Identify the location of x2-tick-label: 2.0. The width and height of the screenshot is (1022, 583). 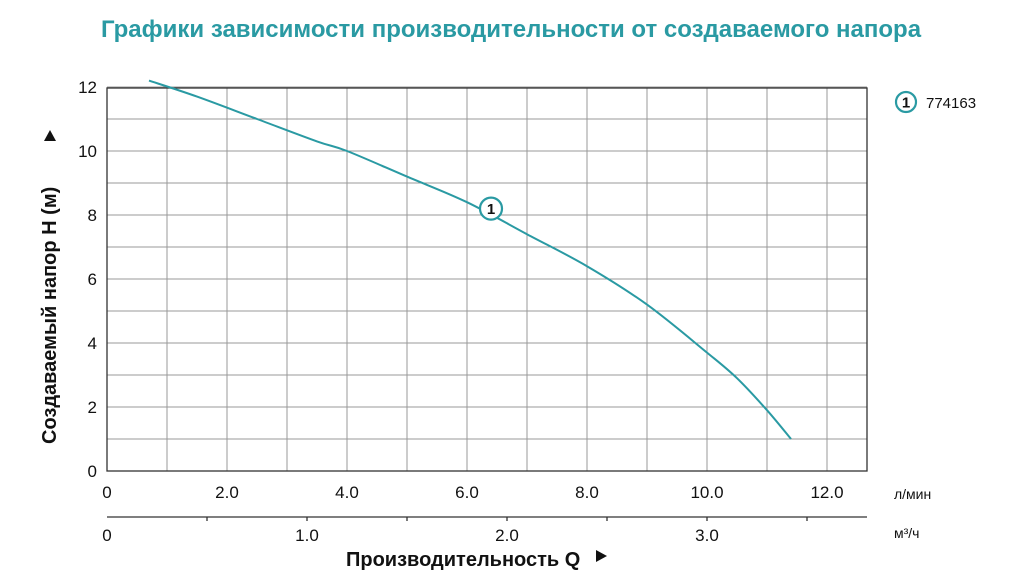
(507, 535).